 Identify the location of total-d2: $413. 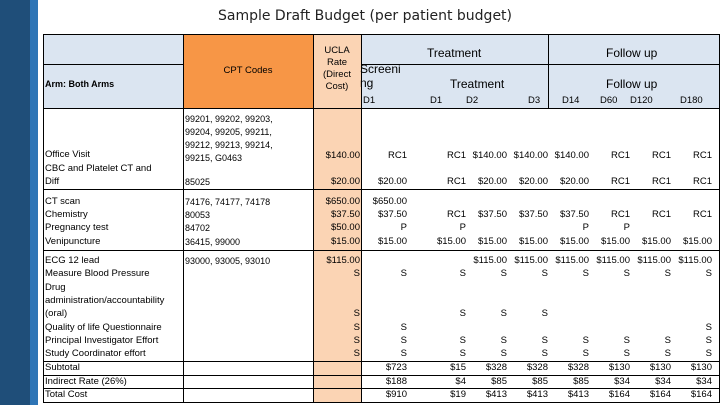
(496, 394).